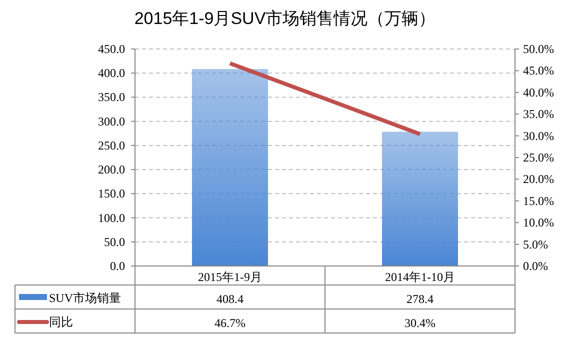  I want to click on ytick: 300.0, so click(111, 121).